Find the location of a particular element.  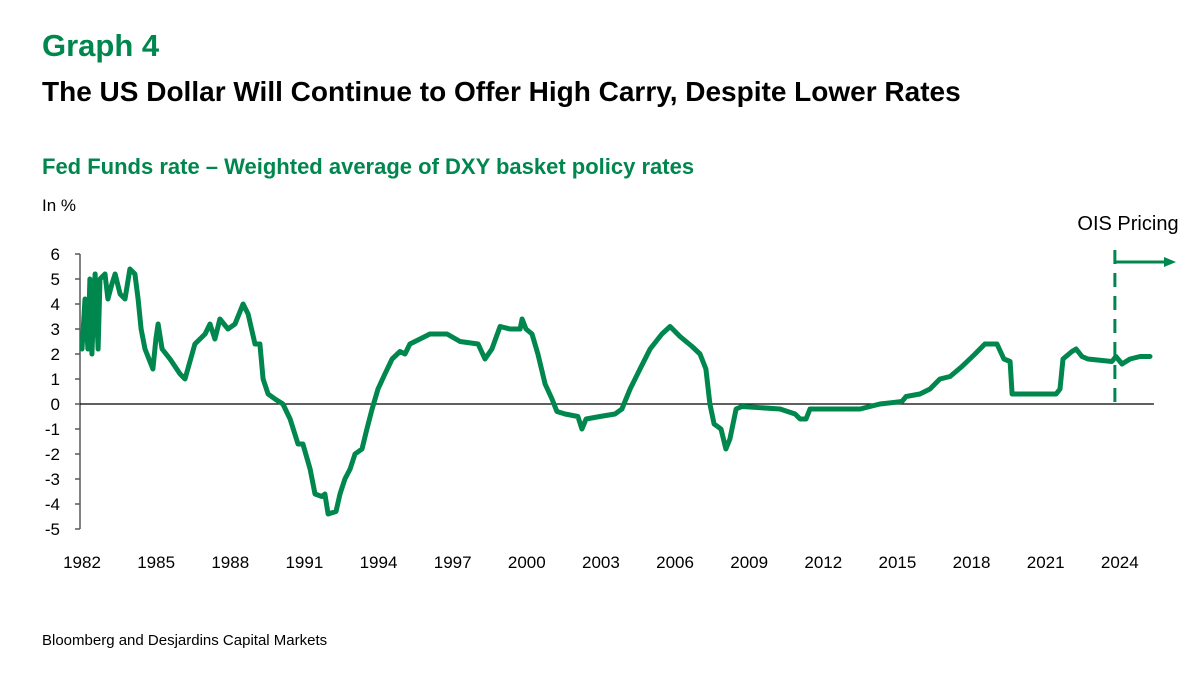

y-tick-label: -3 is located at coordinates (52, 479).